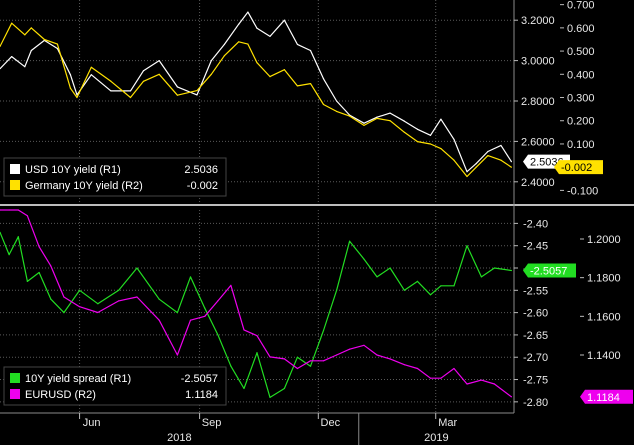  I want to click on r2-tick-label: 1.1400, so click(604, 356).